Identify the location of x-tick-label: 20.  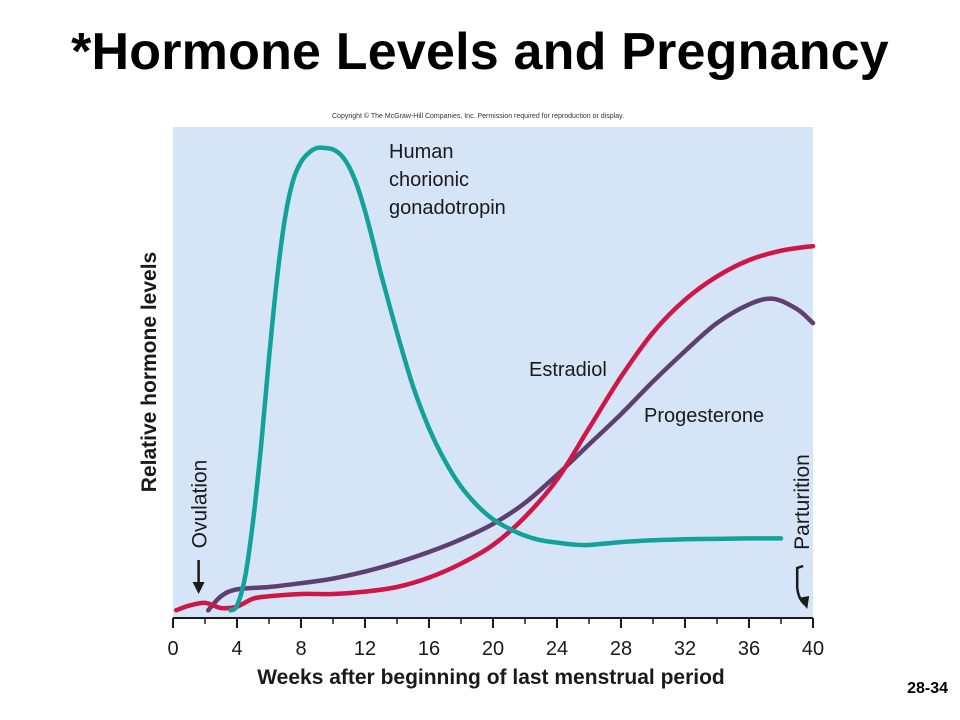
(493, 649).